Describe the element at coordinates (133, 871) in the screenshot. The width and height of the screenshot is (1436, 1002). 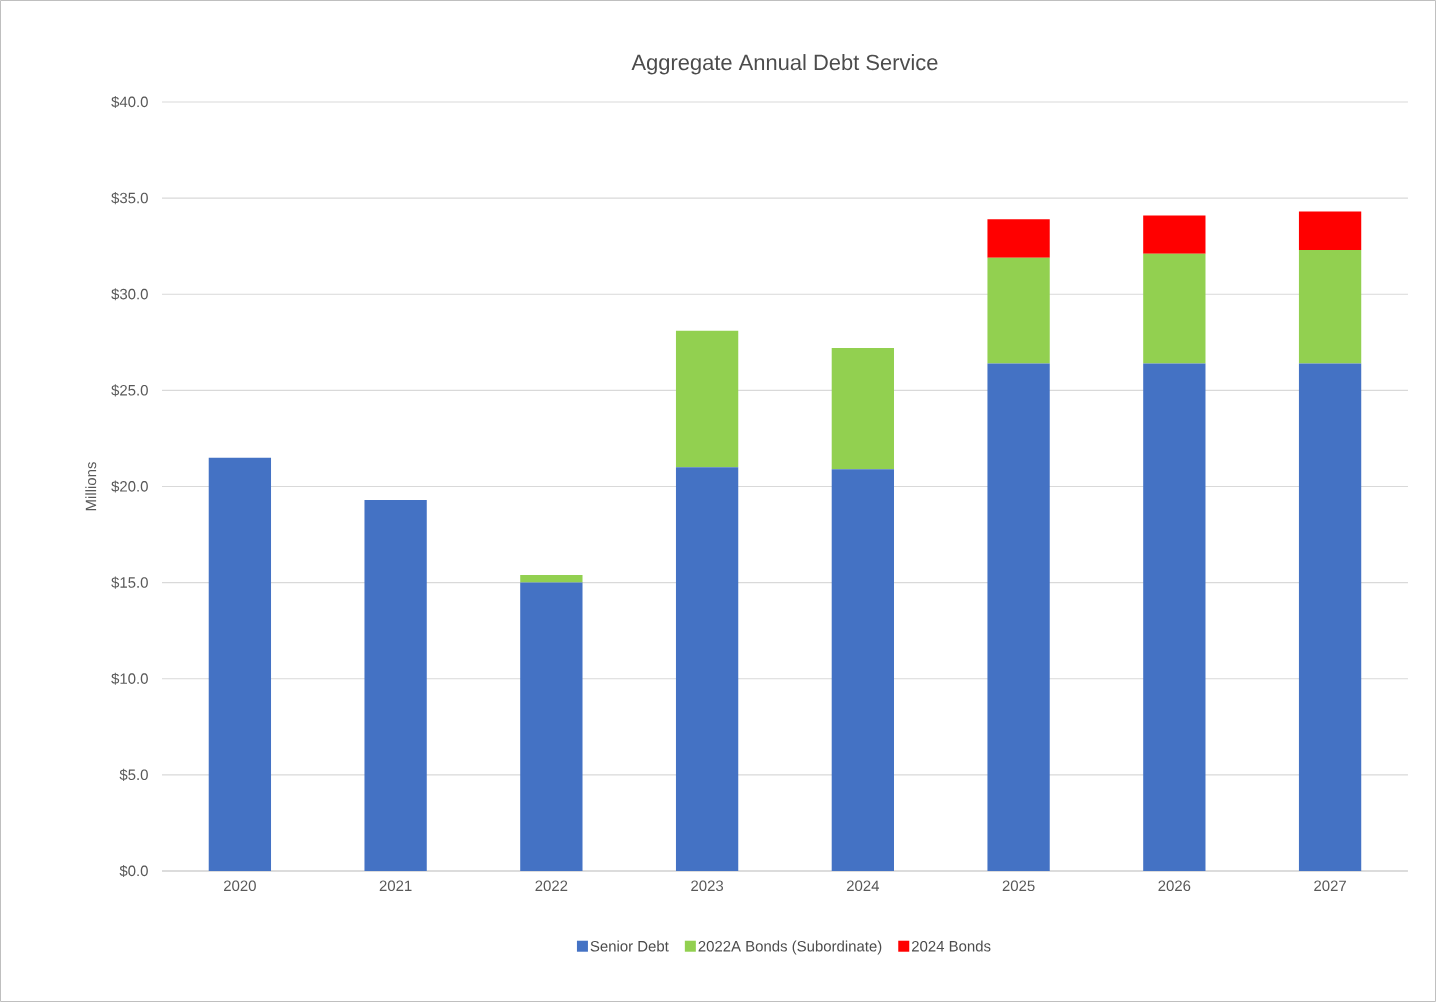
I see `y-tick-label: $0.0` at that location.